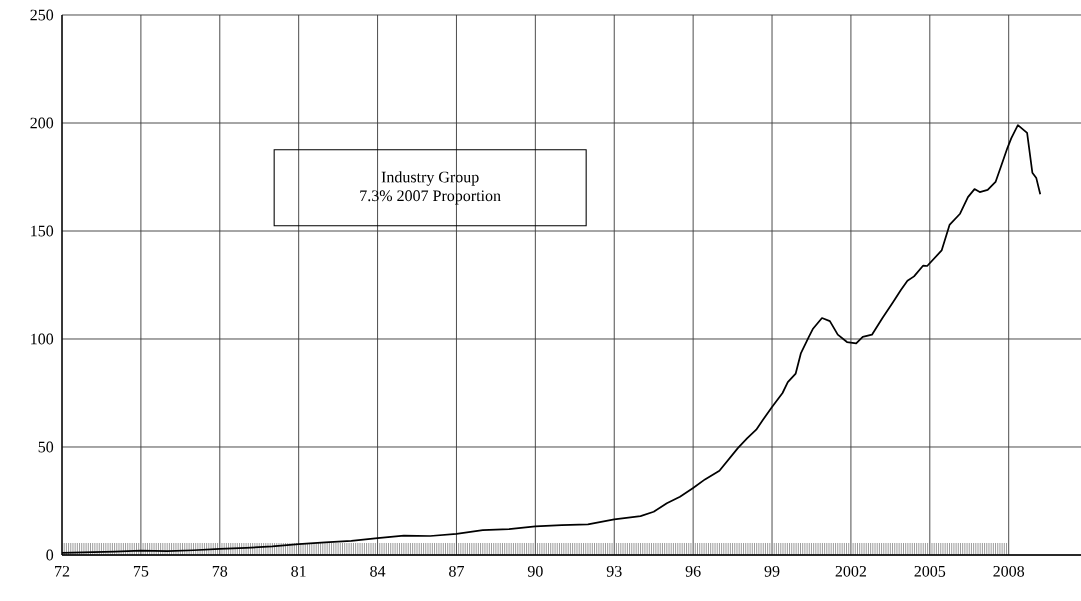 This screenshot has height=601, width=1081. Describe the element at coordinates (1009, 571) in the screenshot. I see `x-tick-label: 2008` at that location.